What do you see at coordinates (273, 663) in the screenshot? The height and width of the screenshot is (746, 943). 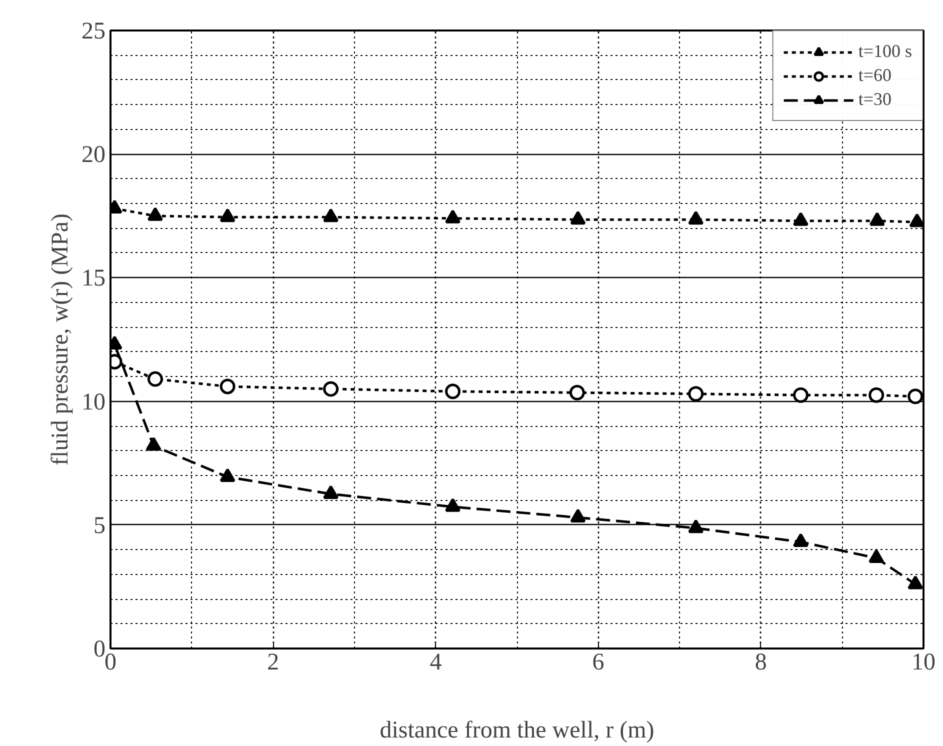 I see `x-tick-label: 2` at bounding box center [273, 663].